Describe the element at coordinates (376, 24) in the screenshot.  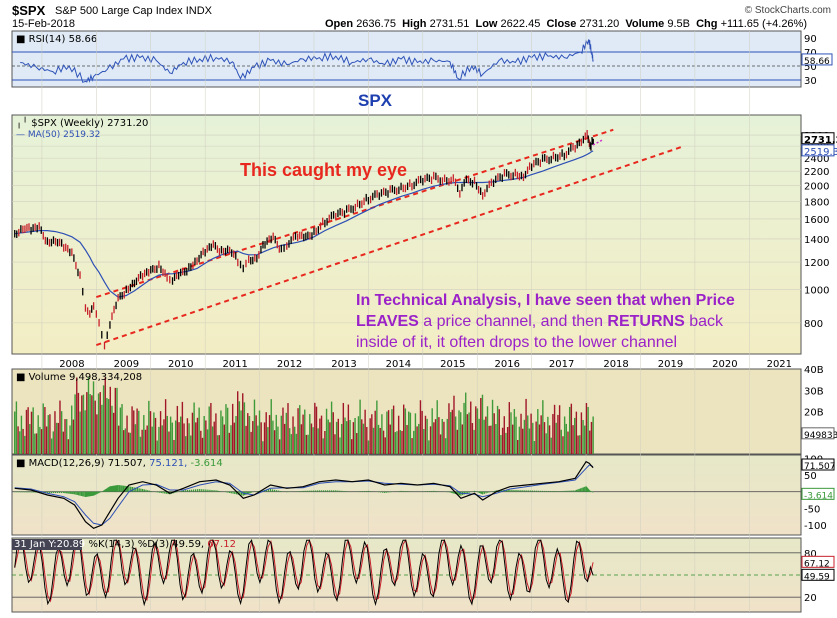
I see `open-value: 2636.75` at that location.